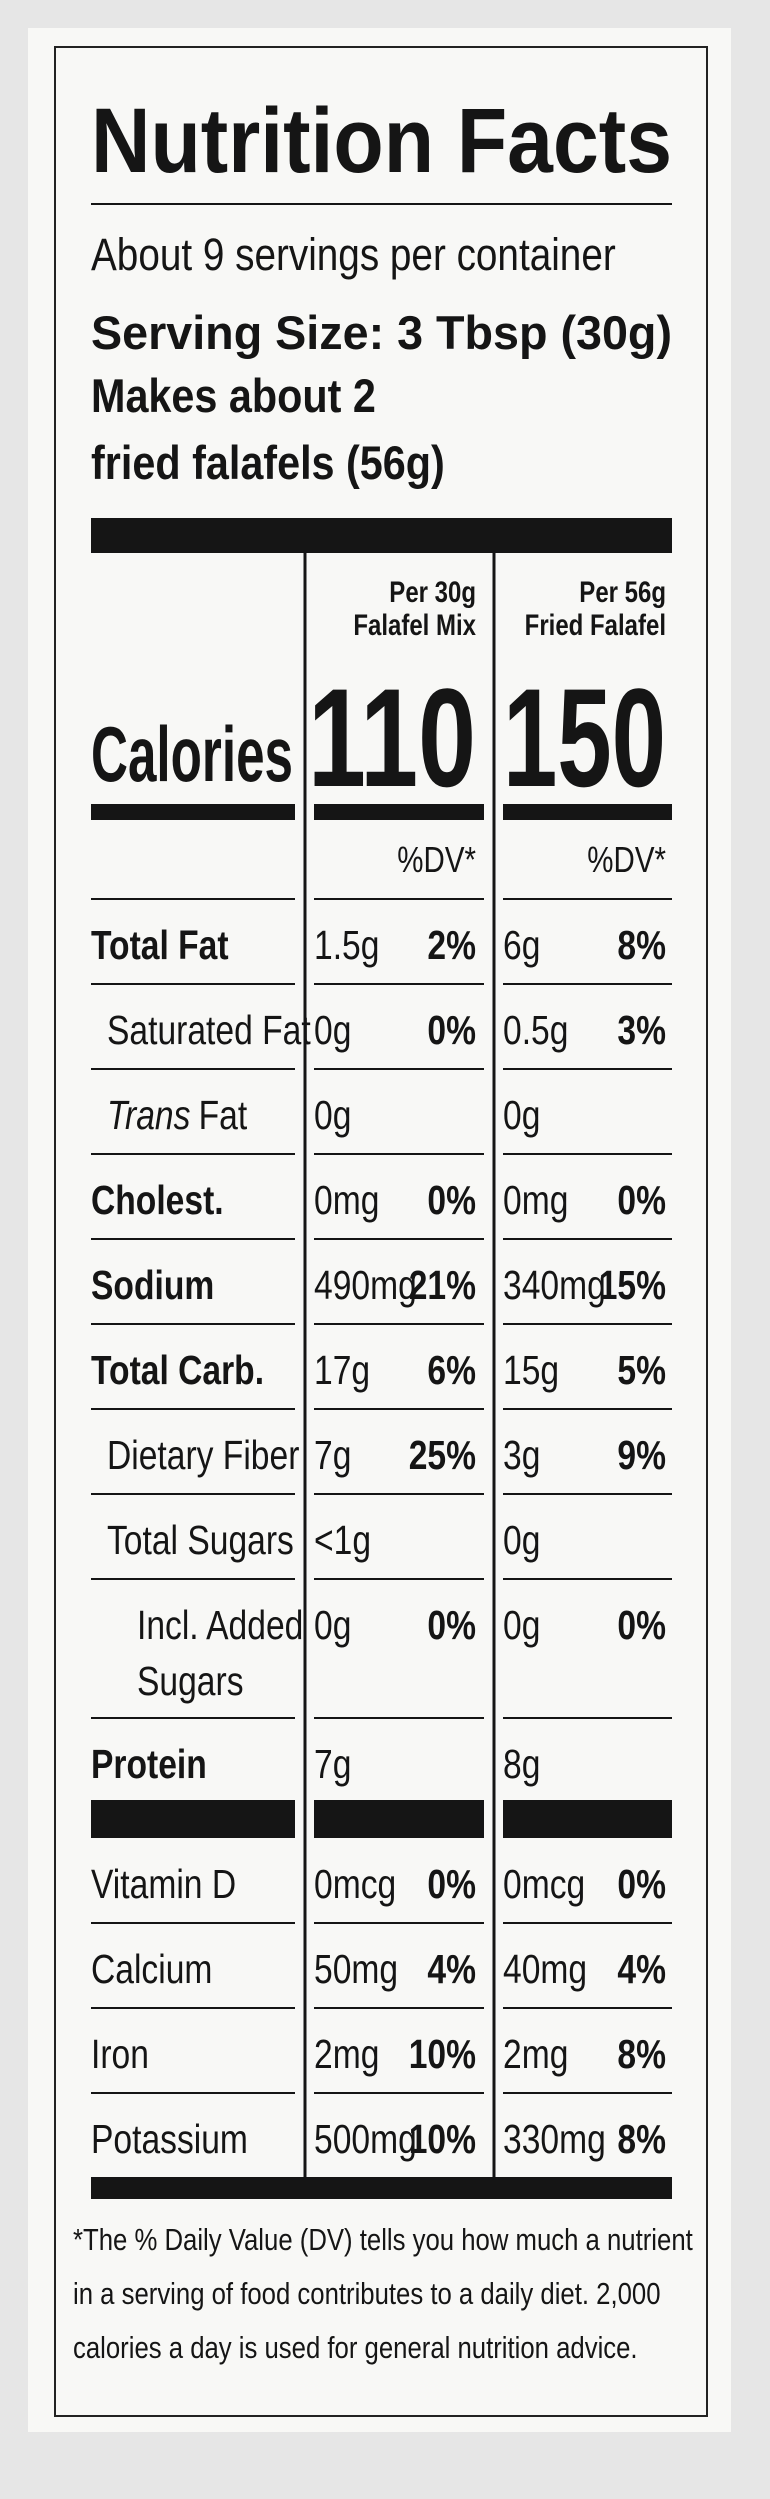  I want to click on daily-value-group: 25%, so click(442, 1455).